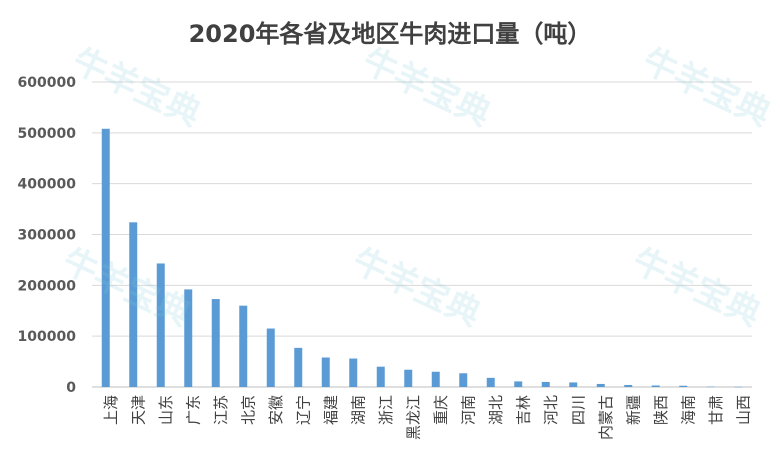  I want to click on x-tick-label: 天津, so click(138, 410).